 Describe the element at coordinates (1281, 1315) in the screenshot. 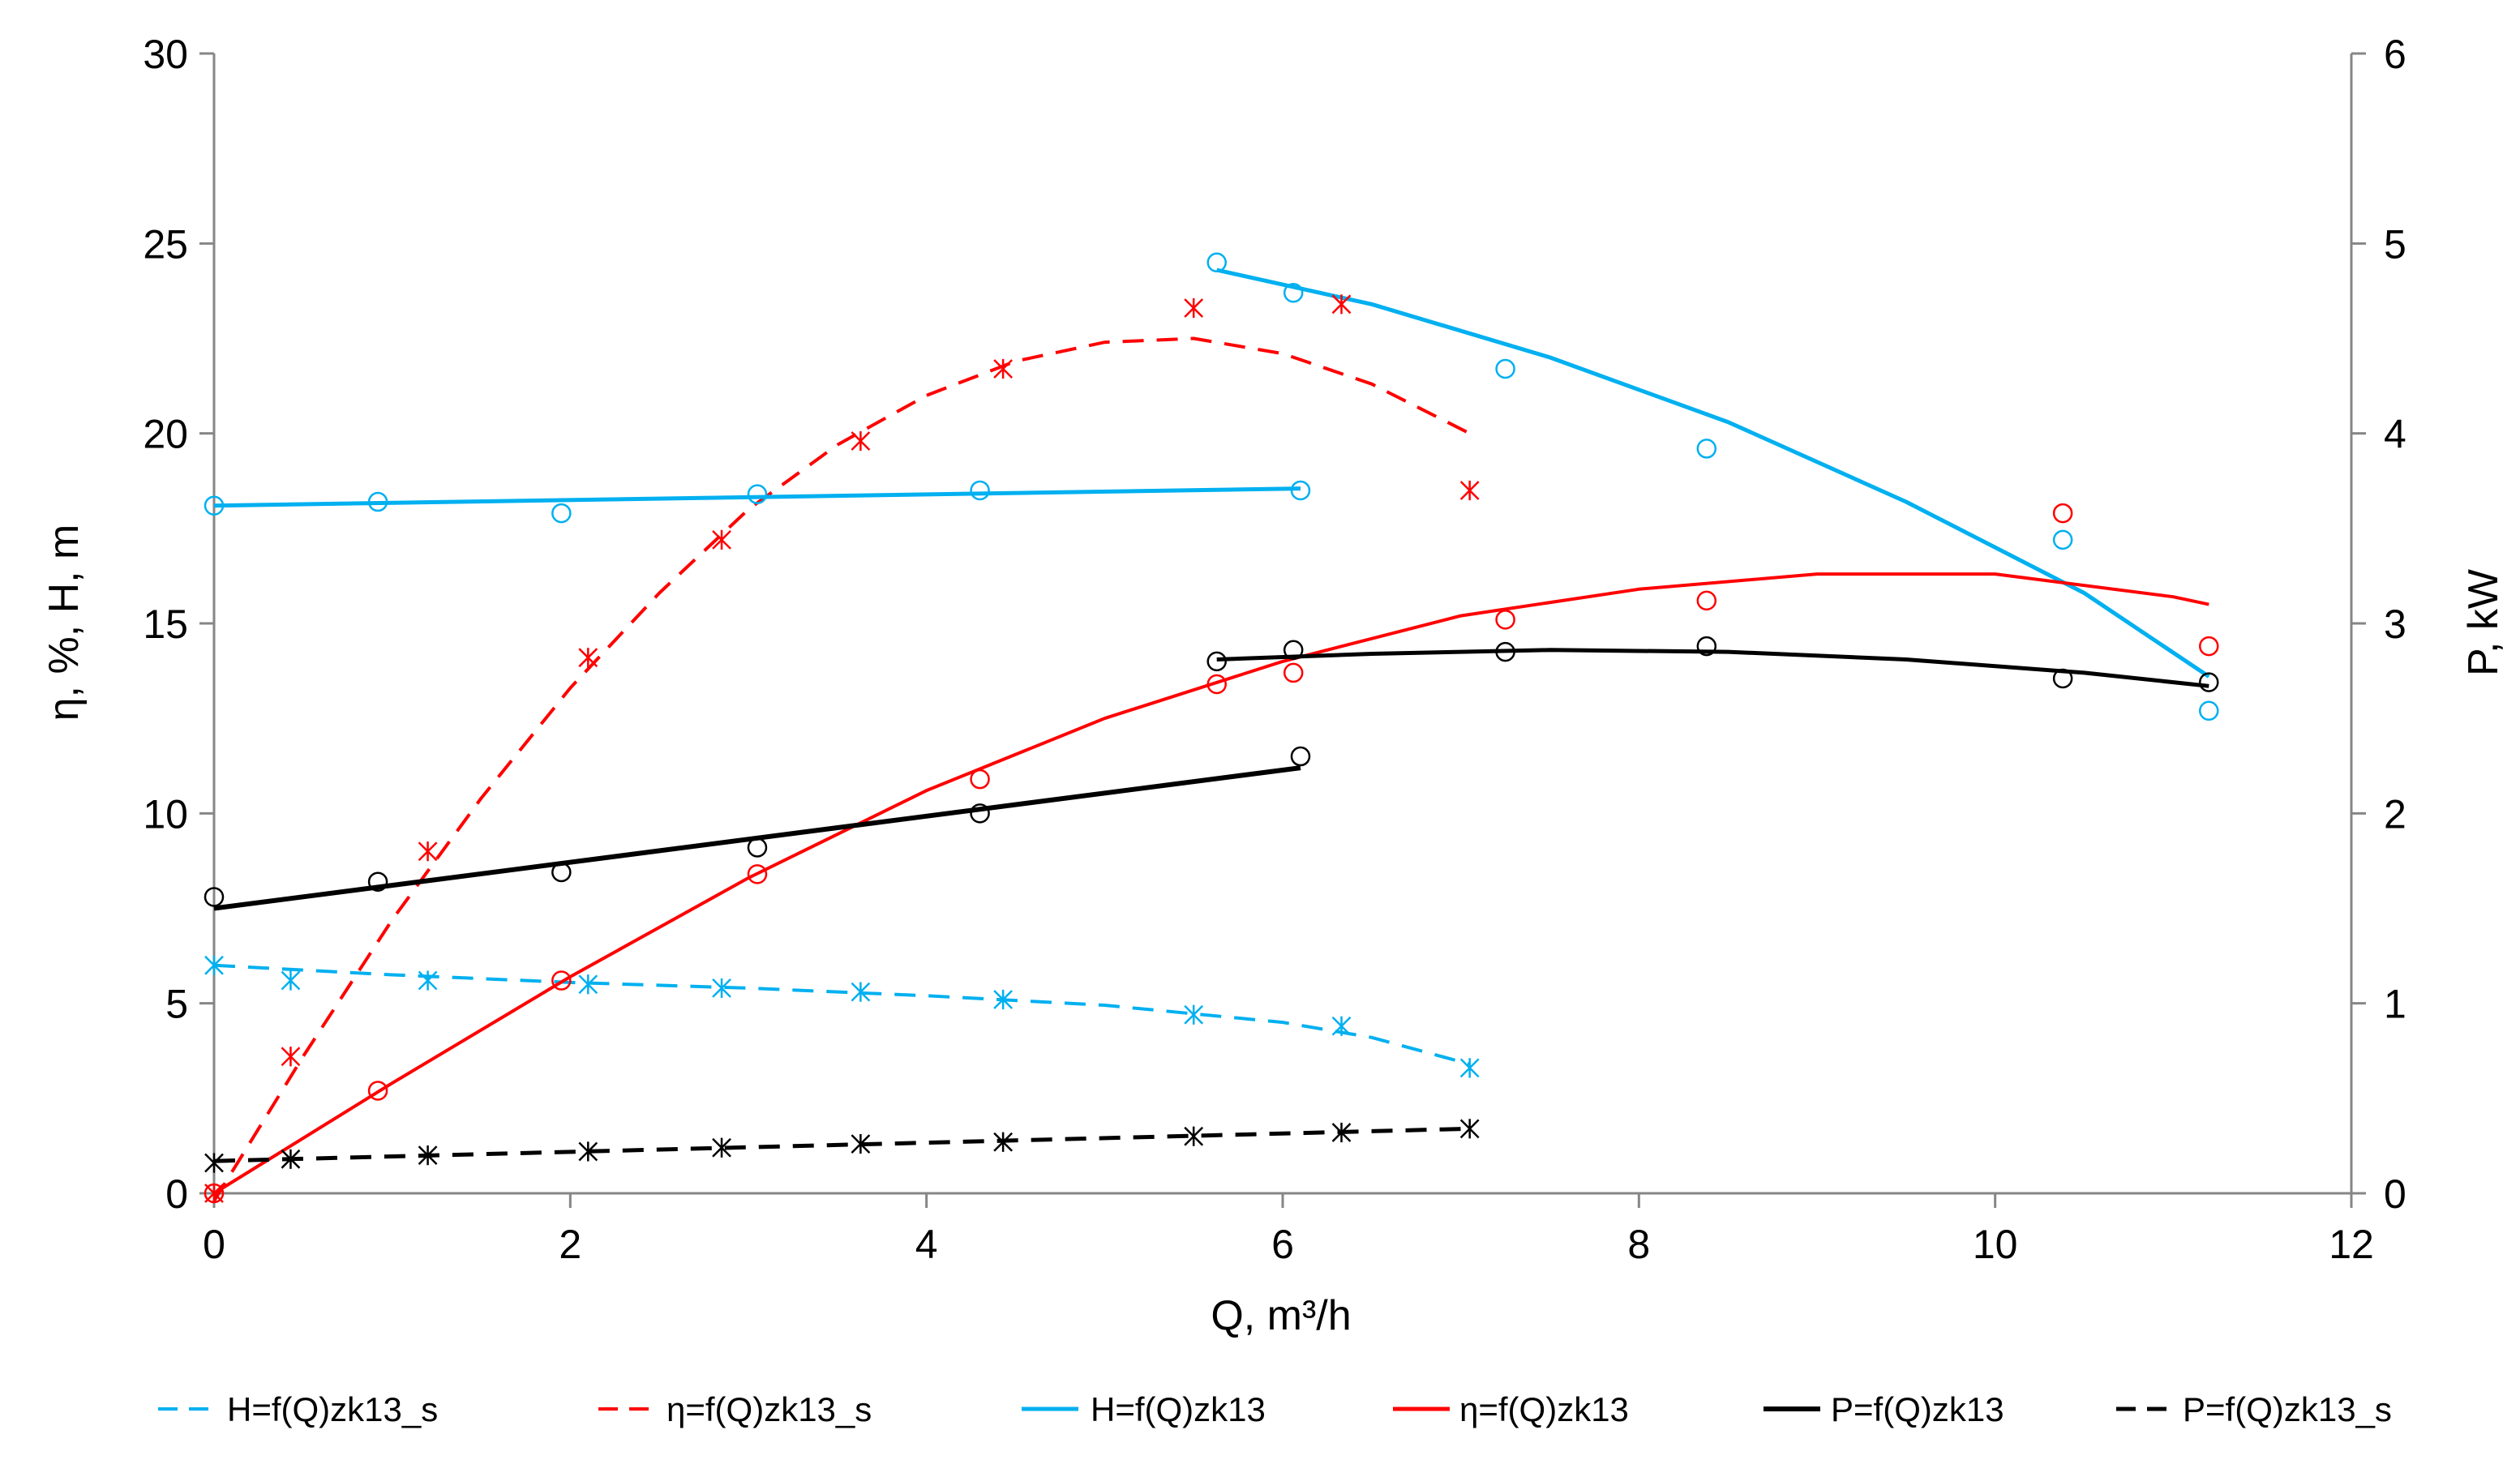

I see `x-axis-title: Q, m³/h` at that location.